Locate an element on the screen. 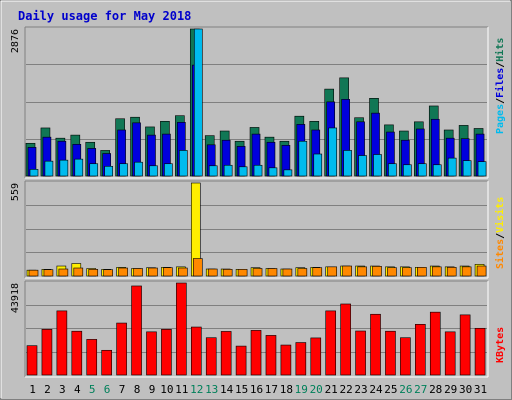 The height and width of the screenshot is (400, 512). x-label-day-25: 25 is located at coordinates (390, 389).